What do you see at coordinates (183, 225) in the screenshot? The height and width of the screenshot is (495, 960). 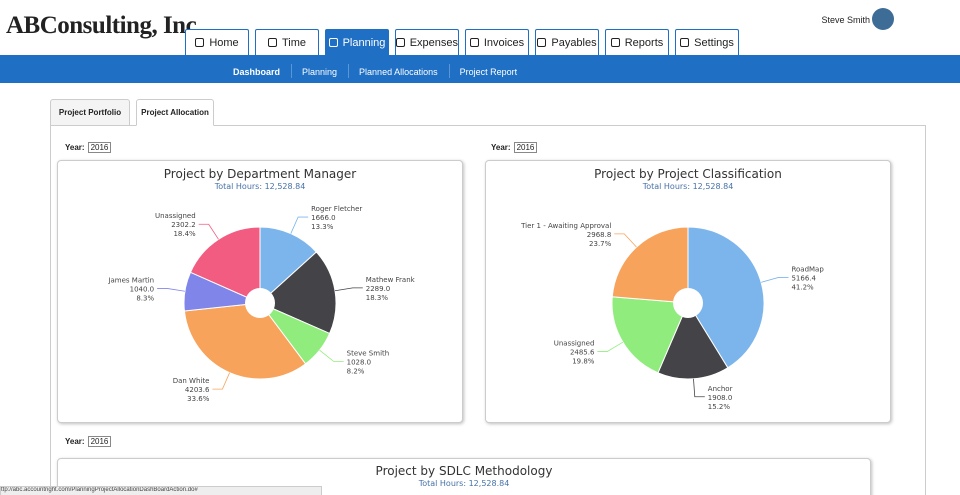 I see `data-label: 2302.2` at bounding box center [183, 225].